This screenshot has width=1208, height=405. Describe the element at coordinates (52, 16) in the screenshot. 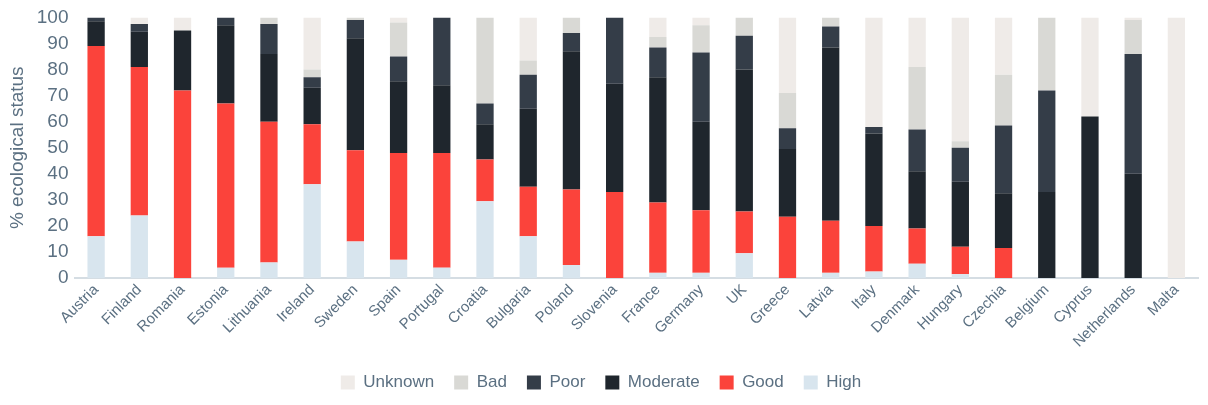

I see `y-tick-label: 100` at that location.